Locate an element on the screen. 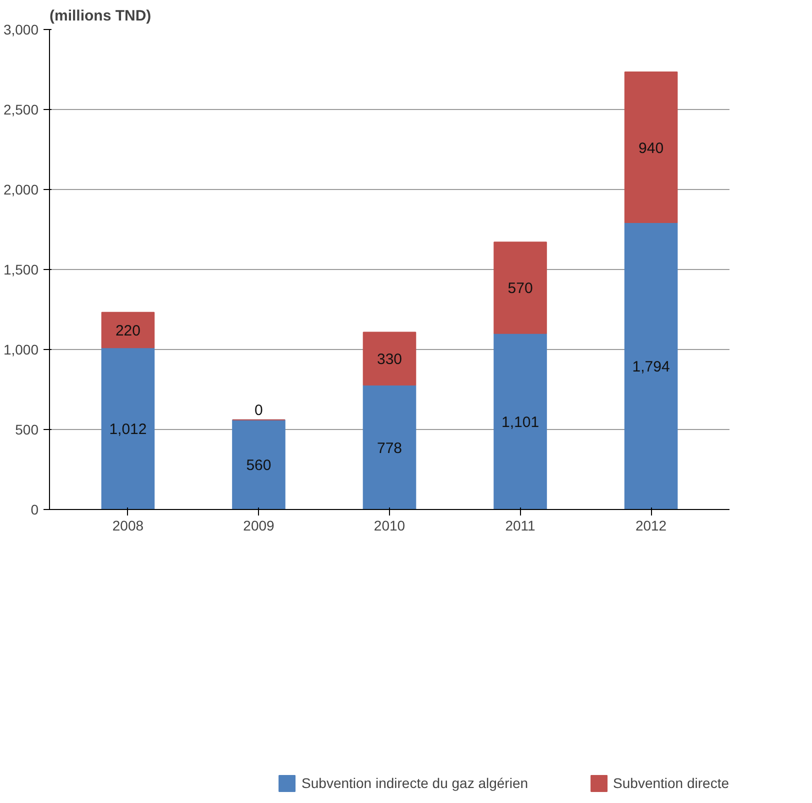 This screenshot has height=803, width=812. data-label: 0 is located at coordinates (258, 410).